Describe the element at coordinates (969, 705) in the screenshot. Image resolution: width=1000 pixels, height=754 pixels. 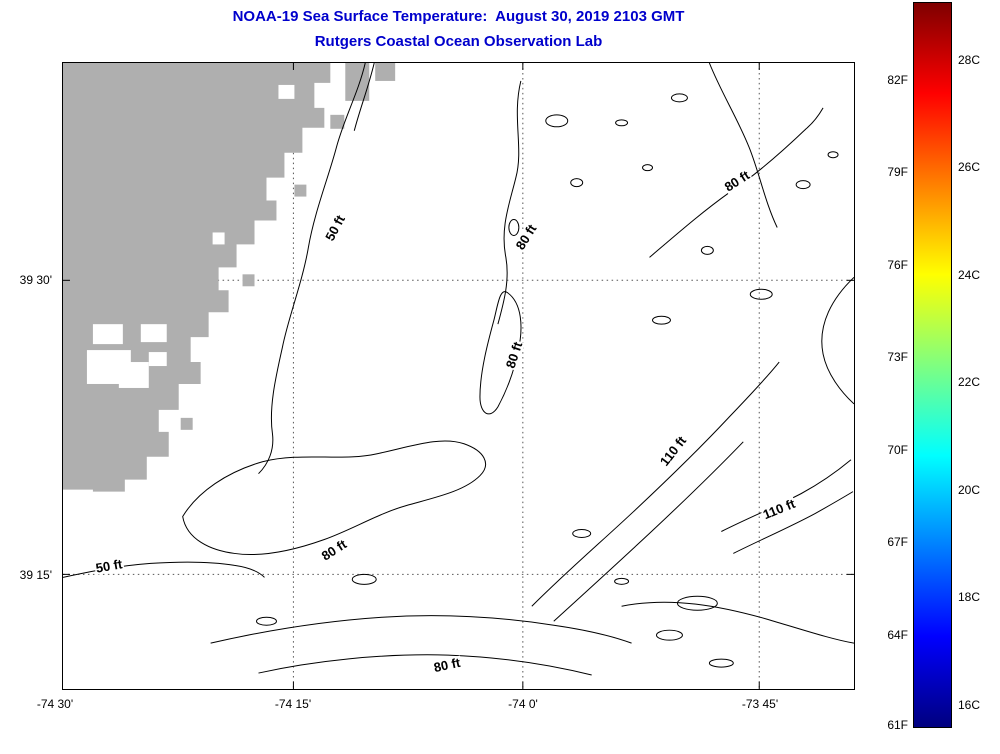
I see `colorbar-celsius-tick: 16C` at that location.